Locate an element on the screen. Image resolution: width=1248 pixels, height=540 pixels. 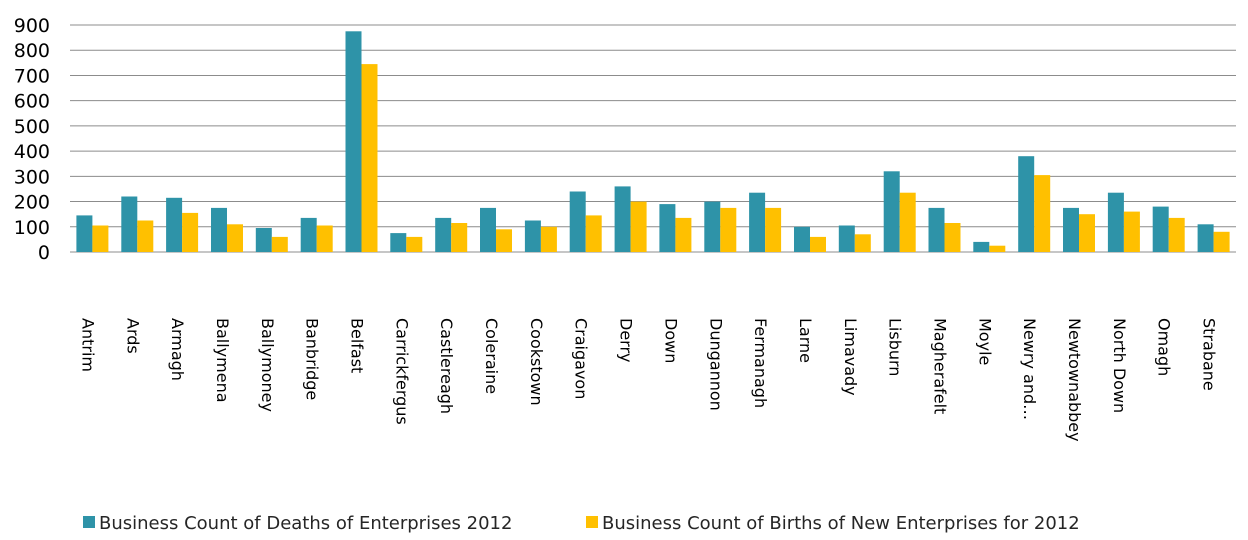
y-tick-label: 800 is located at coordinates (32, 51).